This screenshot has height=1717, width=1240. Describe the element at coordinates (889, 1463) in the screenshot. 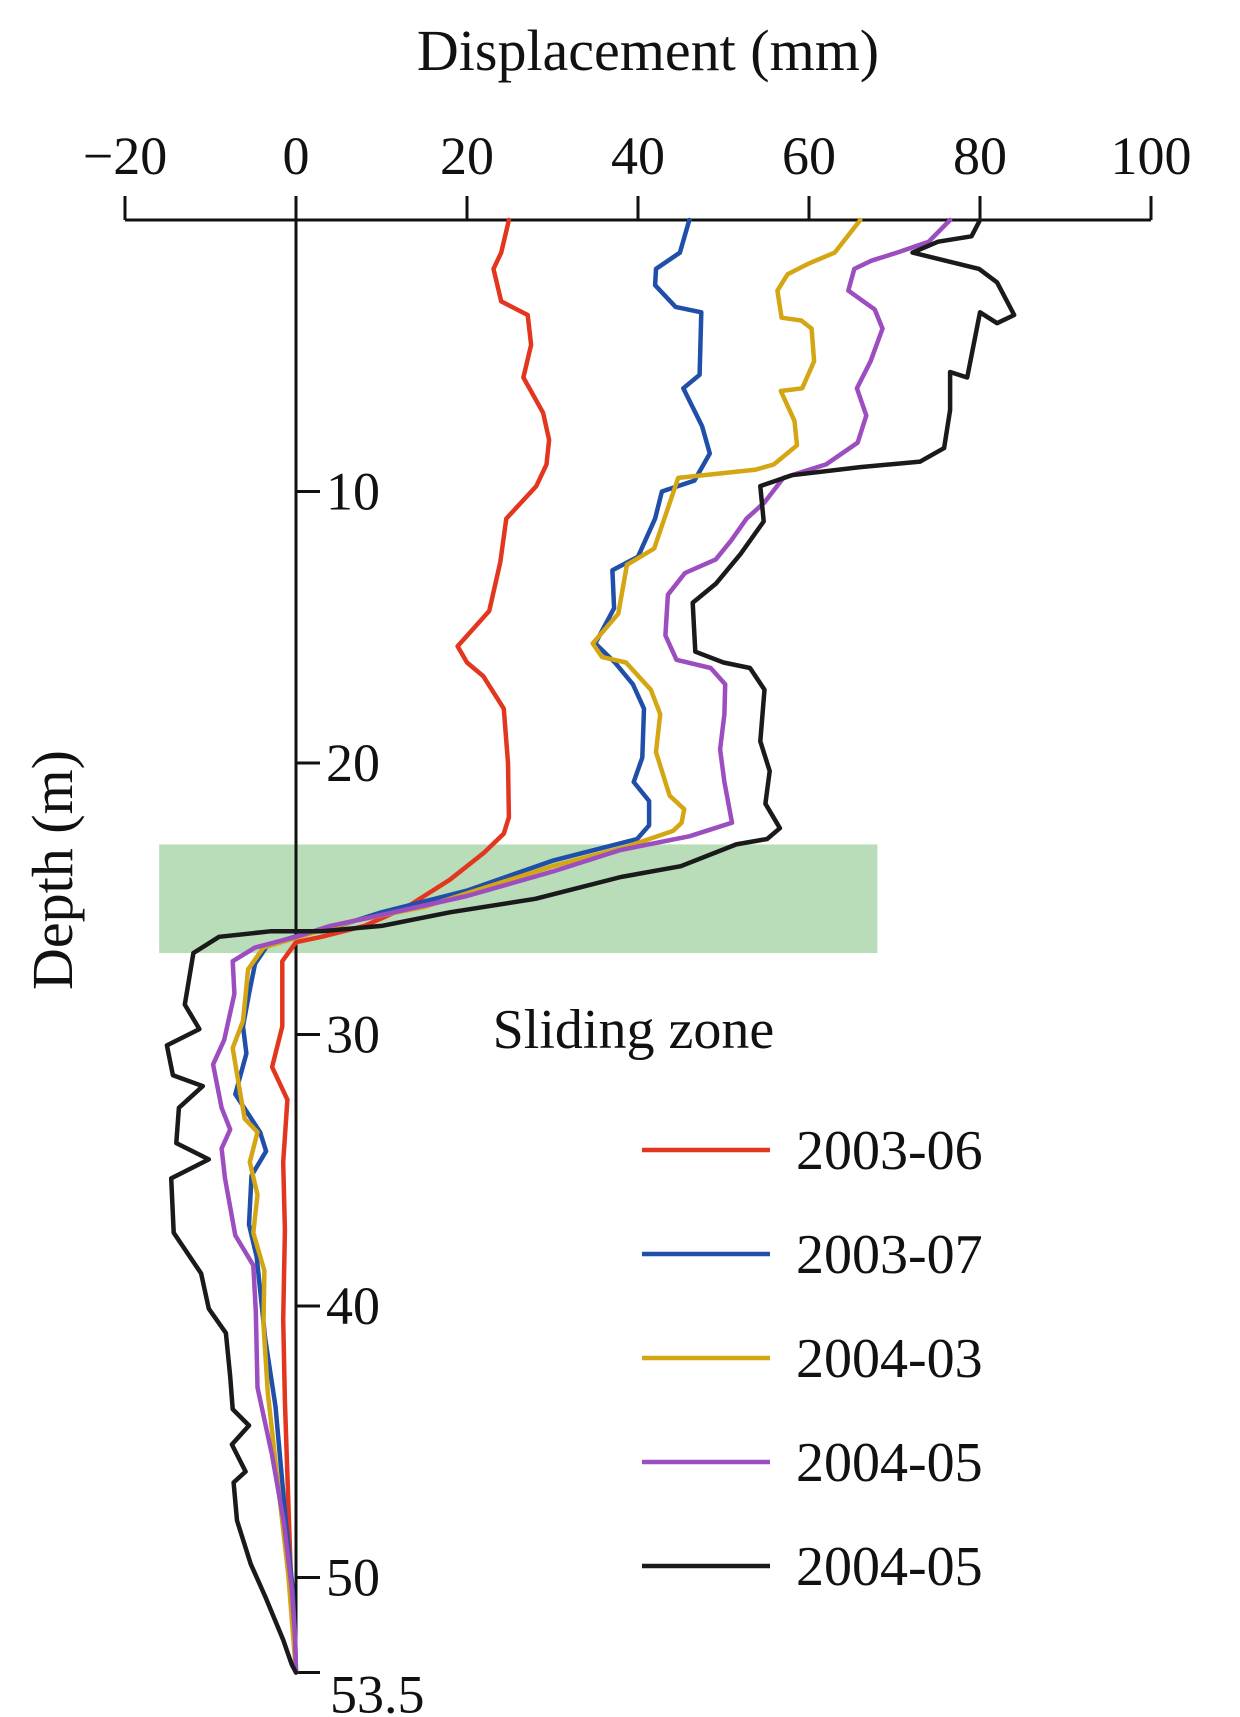

I see `legend-label-4: 2004-05` at that location.